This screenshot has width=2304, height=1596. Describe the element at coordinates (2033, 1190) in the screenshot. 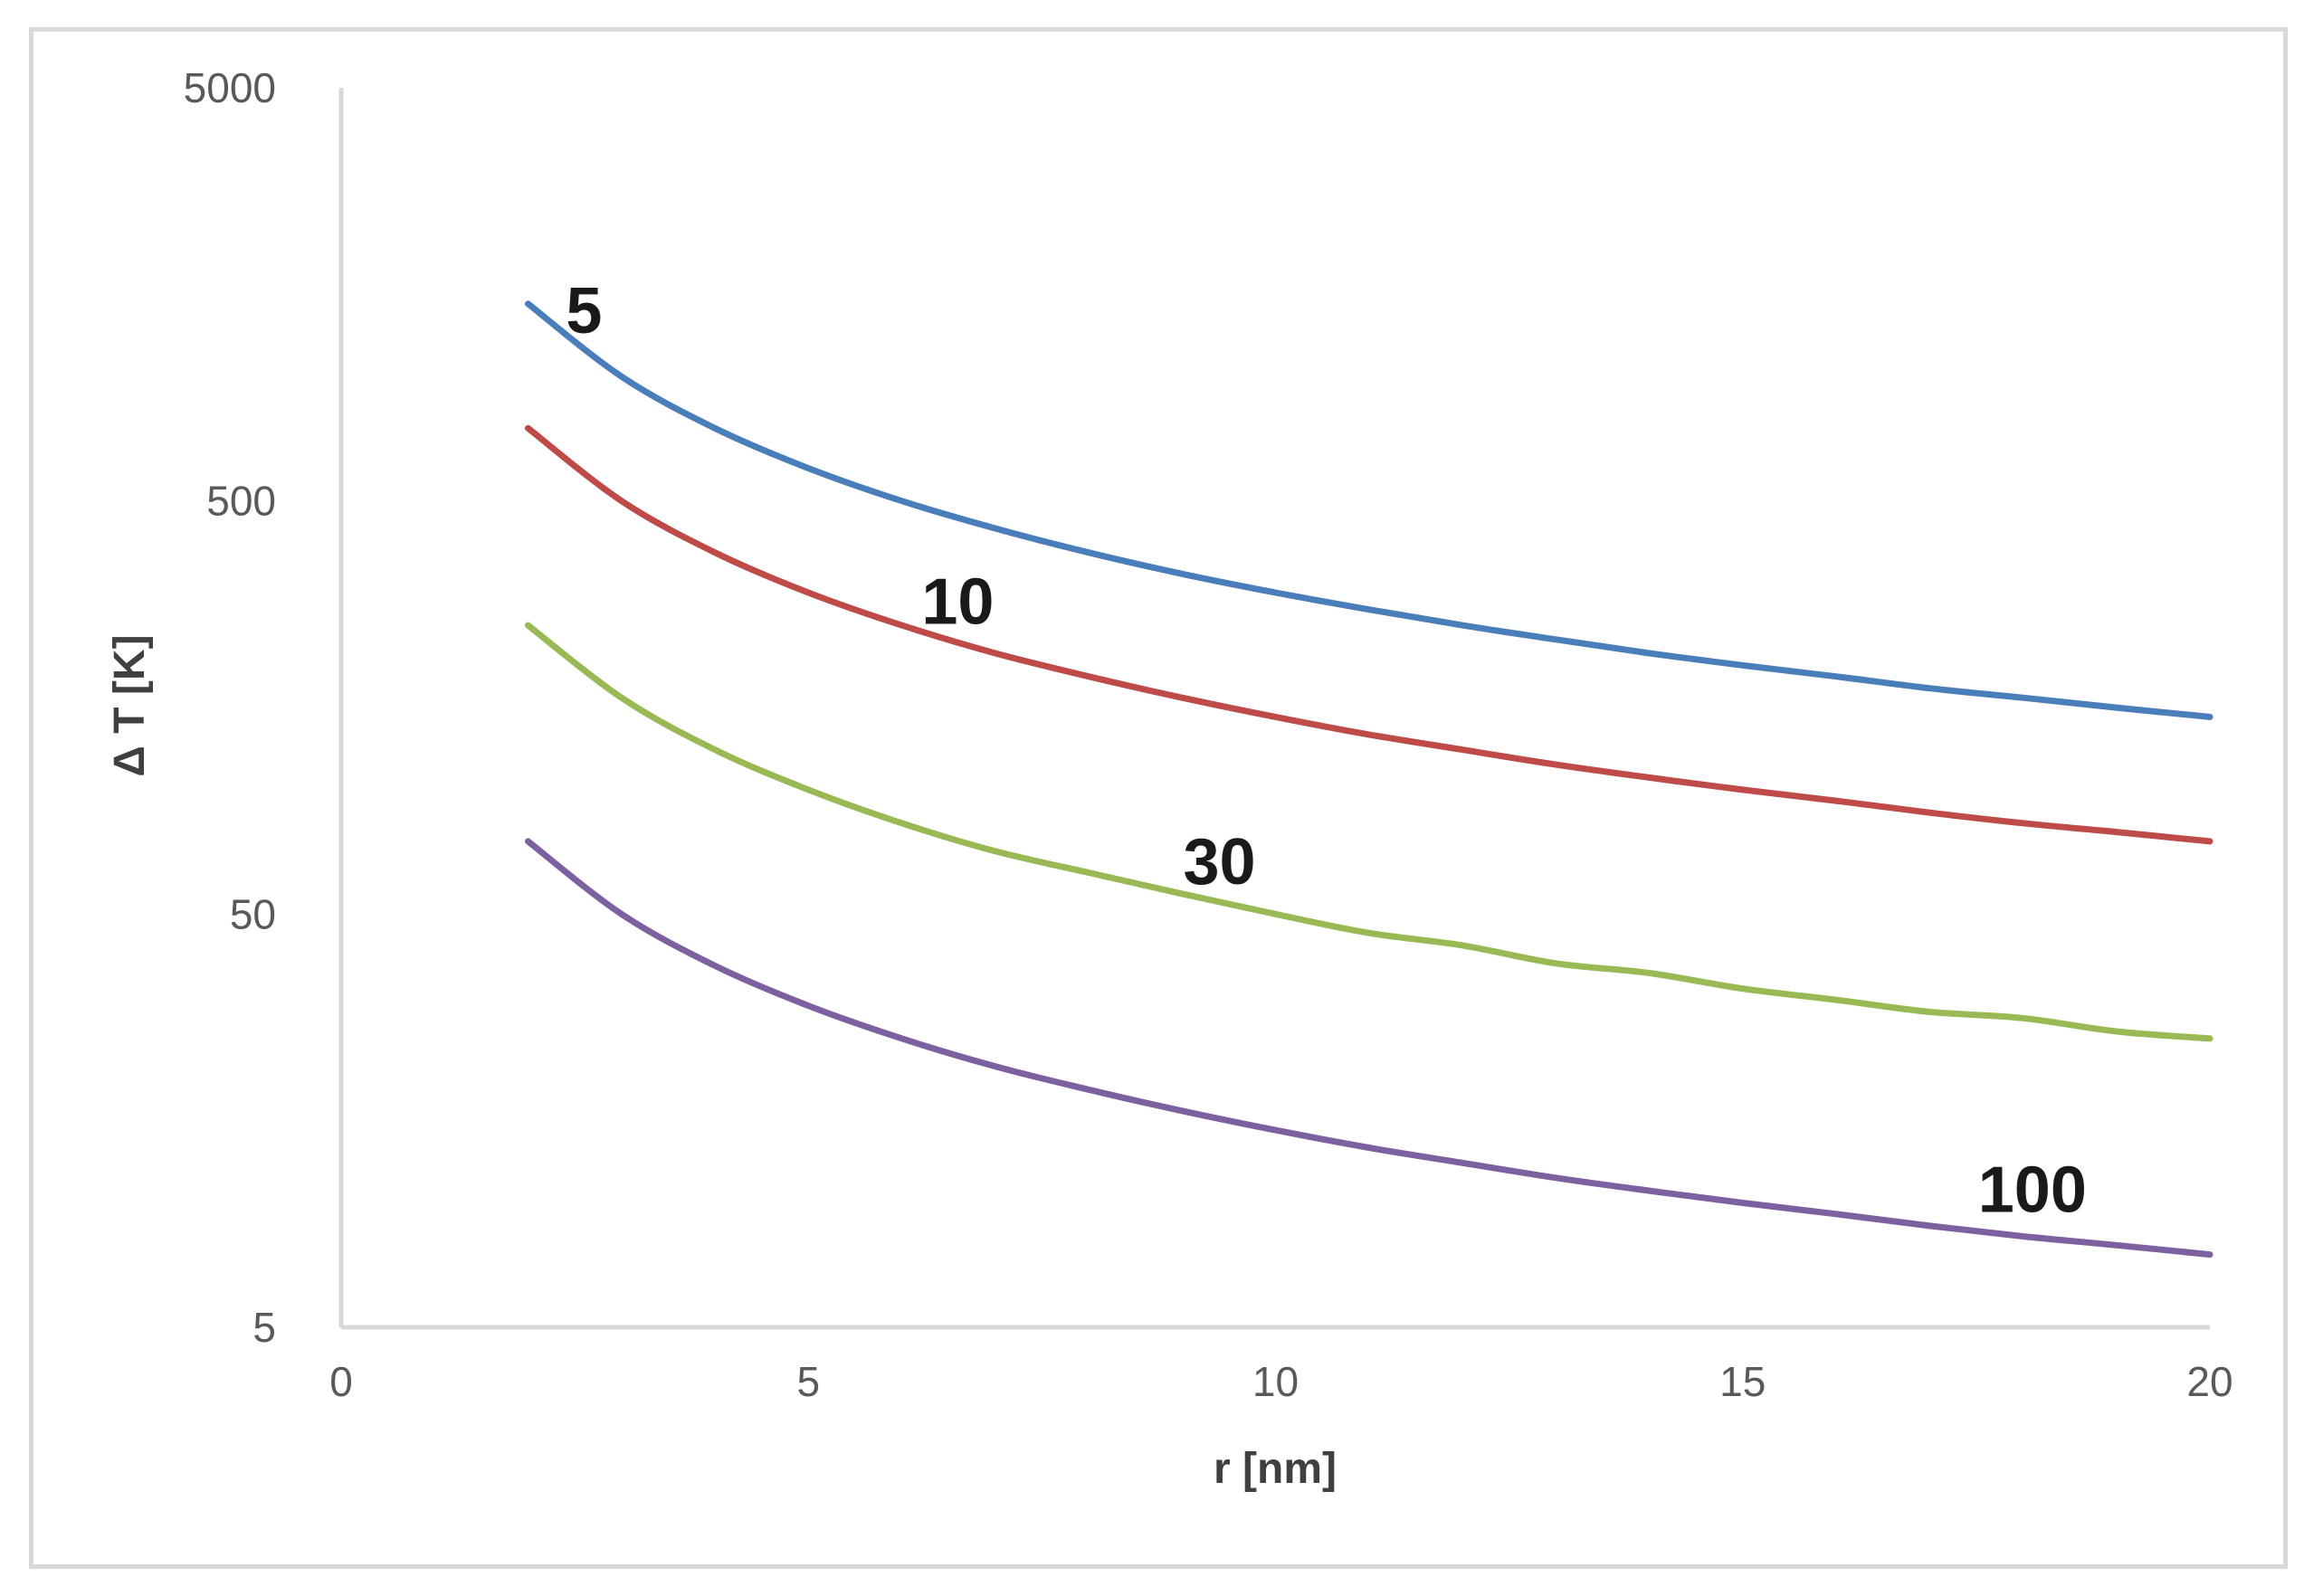

I see `series-label-100: 100` at that location.